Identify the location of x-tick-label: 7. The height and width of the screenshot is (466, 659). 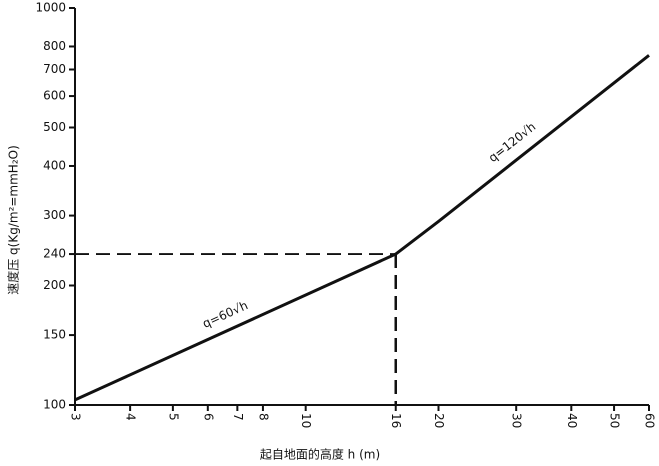
(238, 417).